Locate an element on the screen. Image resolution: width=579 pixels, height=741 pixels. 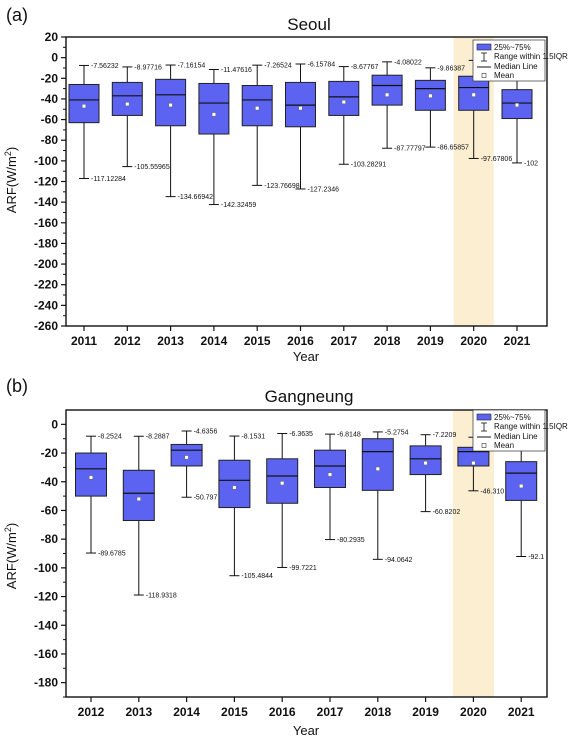
min-value-label: -87.77797 is located at coordinates (410, 149).